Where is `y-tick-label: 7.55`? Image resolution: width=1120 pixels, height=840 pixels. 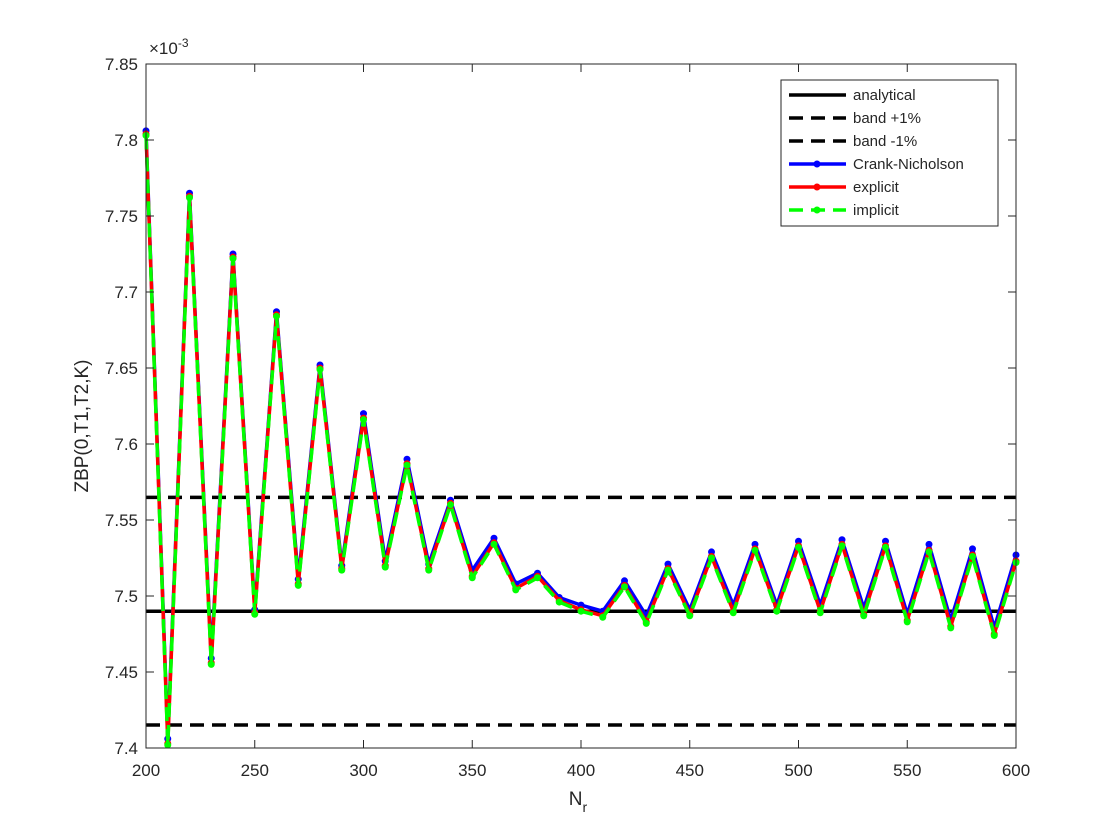 y-tick-label: 7.55 is located at coordinates (121, 520).